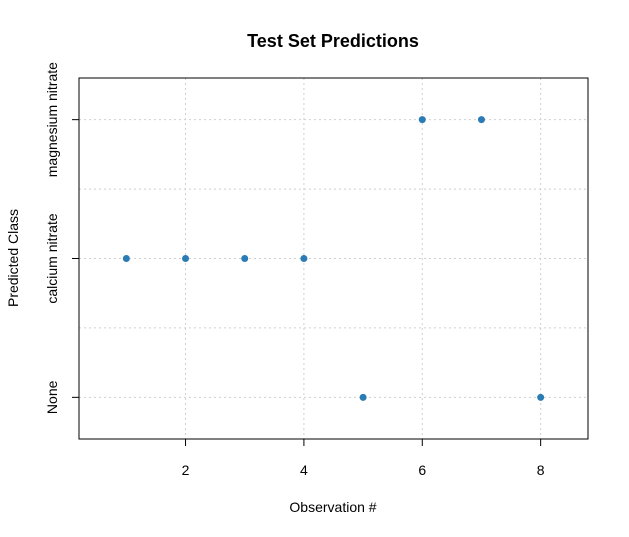 The width and height of the screenshot is (629, 537). I want to click on y-tick-label: magnesium nitrate, so click(52, 119).